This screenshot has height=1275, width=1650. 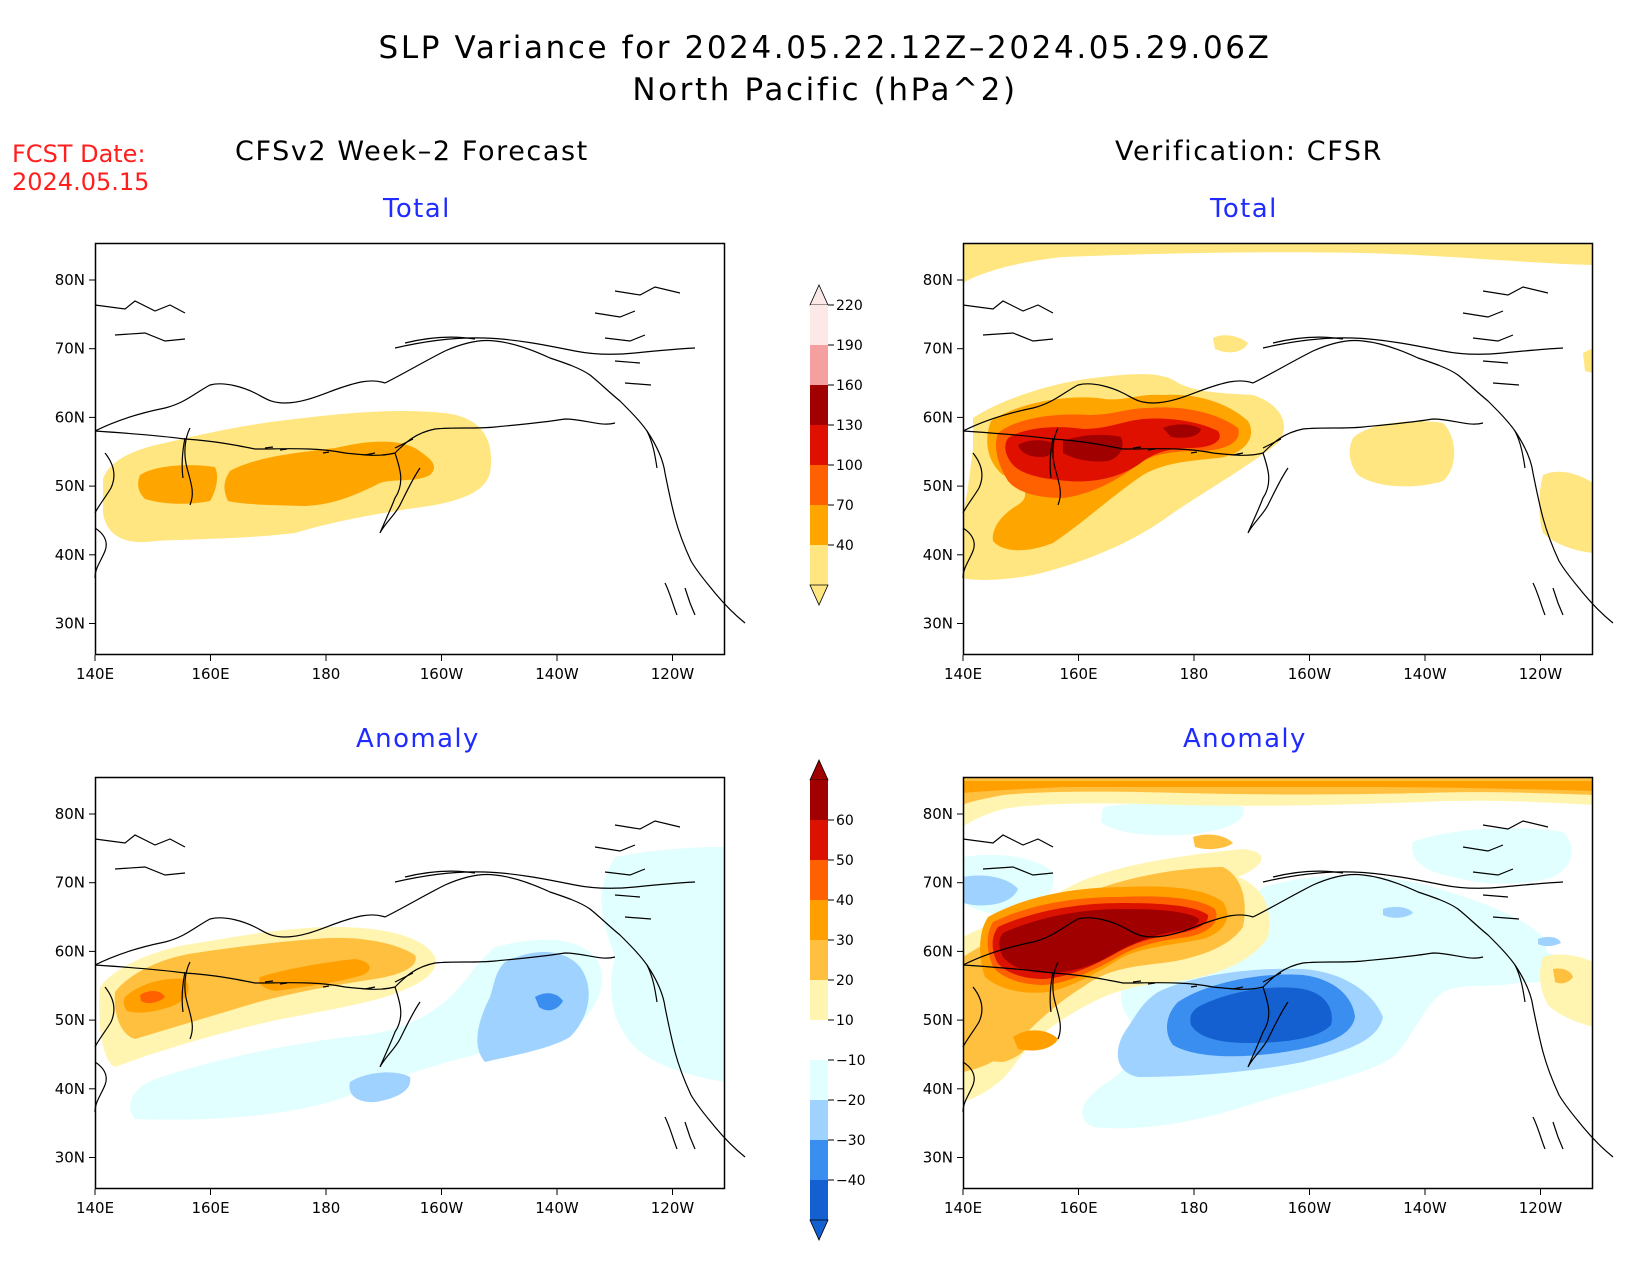 I want to click on lon-label-forecast-anomaly: 120W, so click(x=673, y=1208).